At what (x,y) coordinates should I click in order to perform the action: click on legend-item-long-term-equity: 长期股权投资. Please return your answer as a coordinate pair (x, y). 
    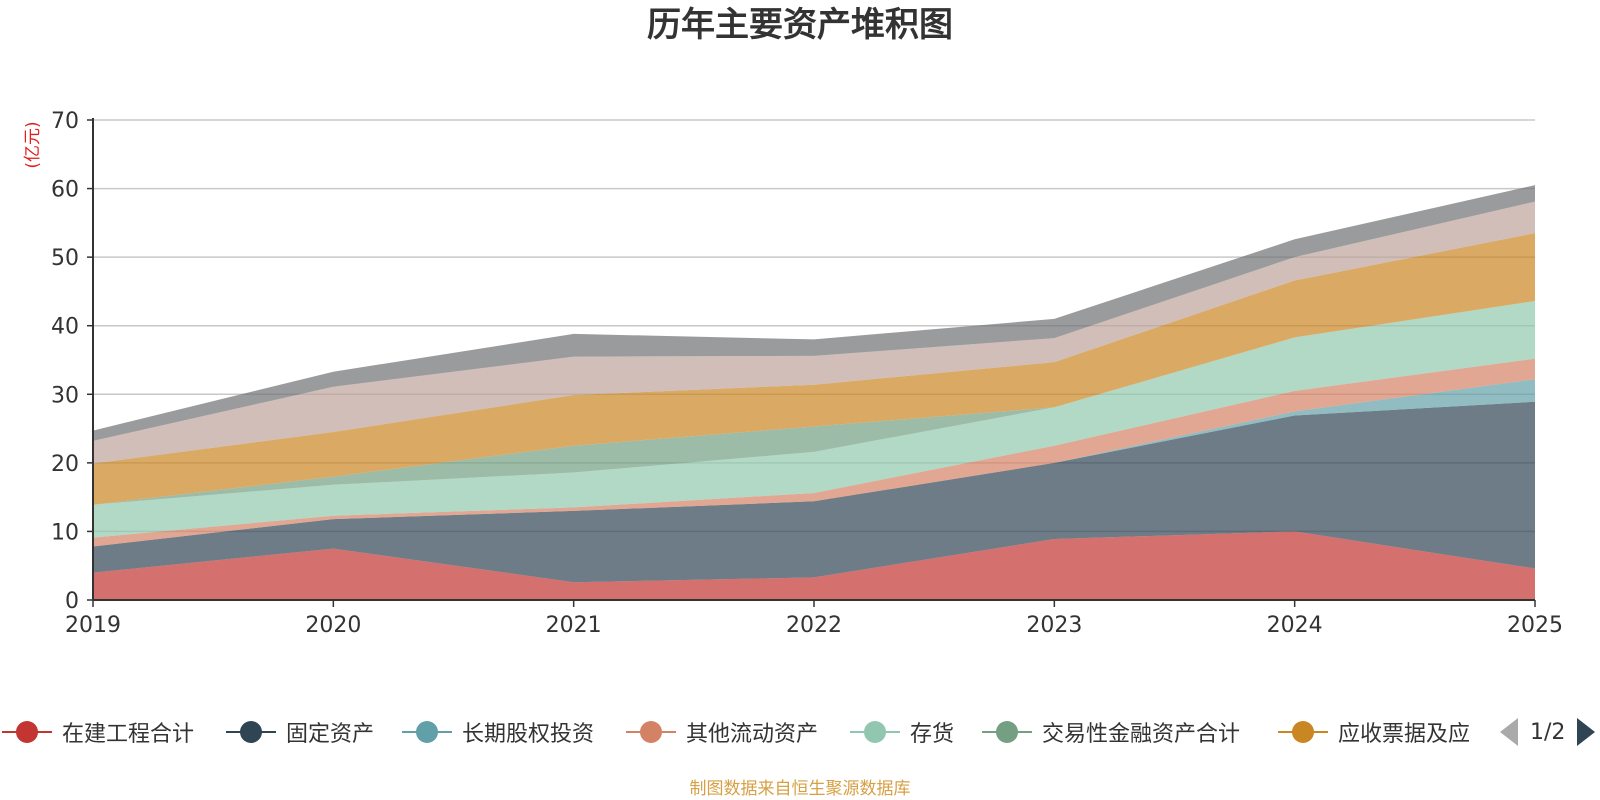
    Looking at the image, I should click on (498, 732).